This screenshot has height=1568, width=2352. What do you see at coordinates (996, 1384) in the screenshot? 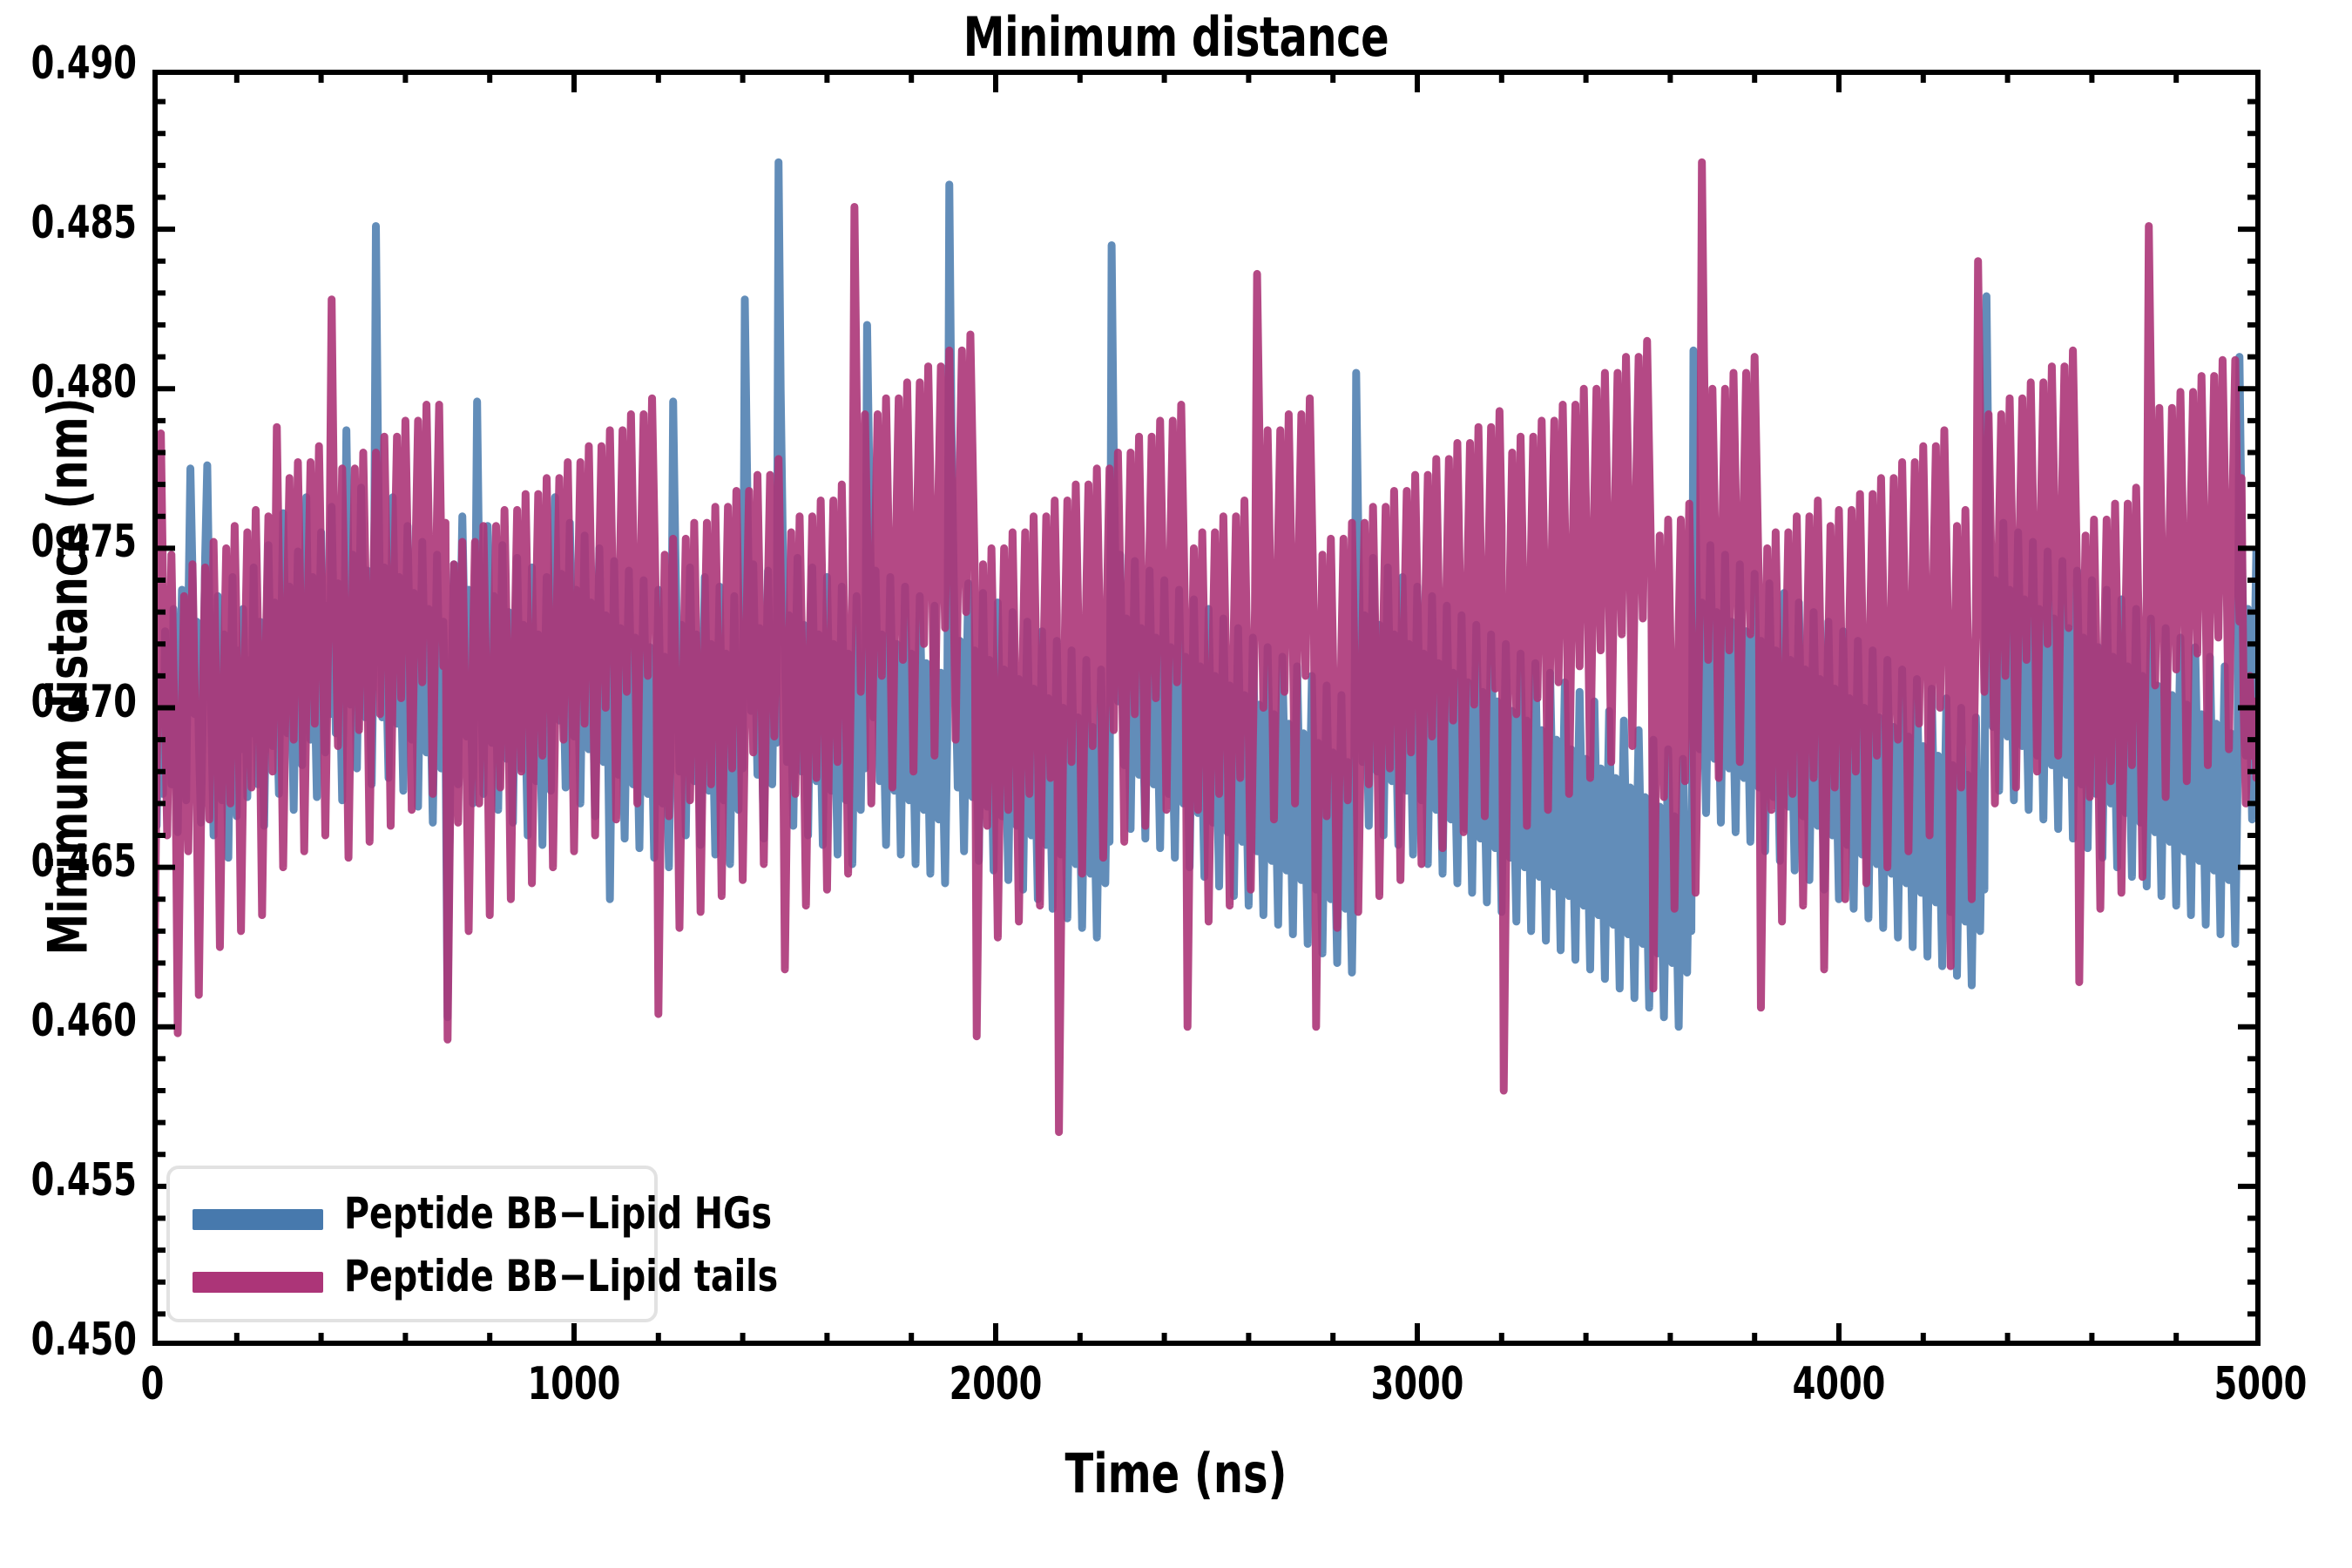
I see `x-tick-label: 2000` at bounding box center [996, 1384].